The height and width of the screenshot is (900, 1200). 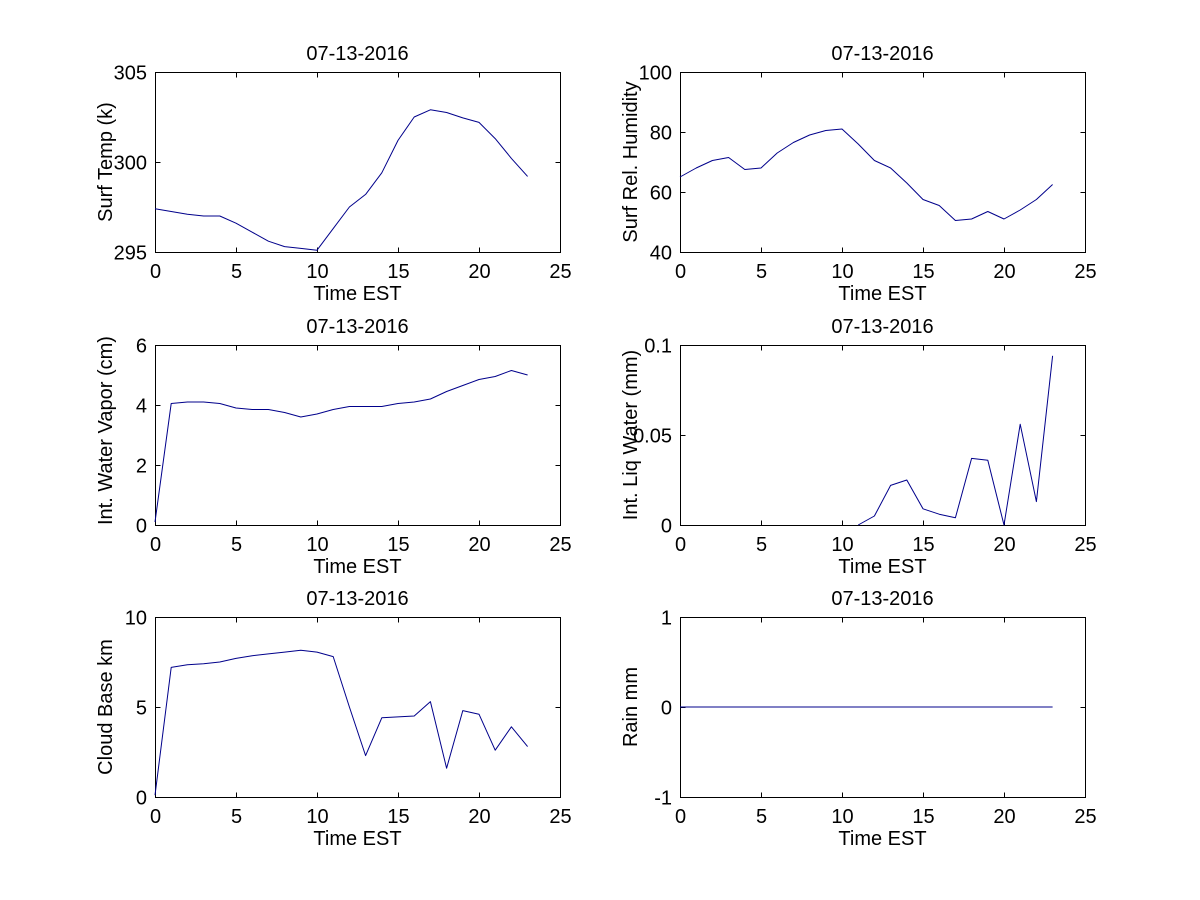 I want to click on plot-area: 0 5 10 15 20 25 295 300 305, so click(x=343, y=173).